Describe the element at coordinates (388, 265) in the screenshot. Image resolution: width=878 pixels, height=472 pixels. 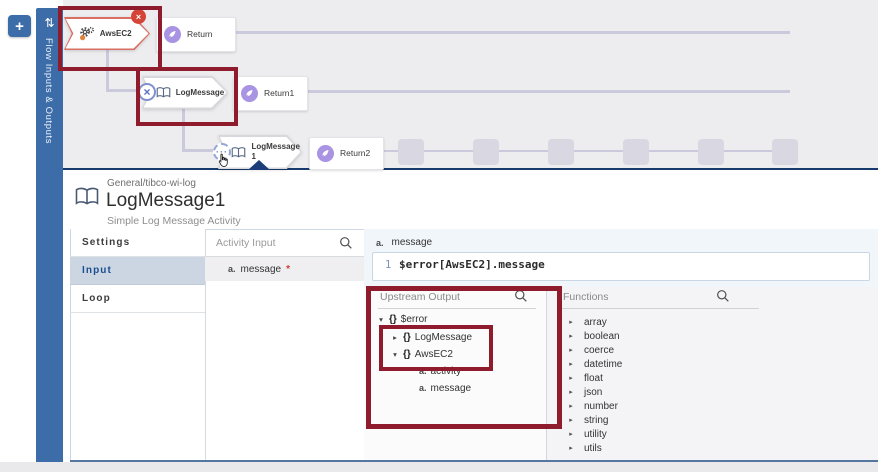
I see `line-number: 1` at that location.